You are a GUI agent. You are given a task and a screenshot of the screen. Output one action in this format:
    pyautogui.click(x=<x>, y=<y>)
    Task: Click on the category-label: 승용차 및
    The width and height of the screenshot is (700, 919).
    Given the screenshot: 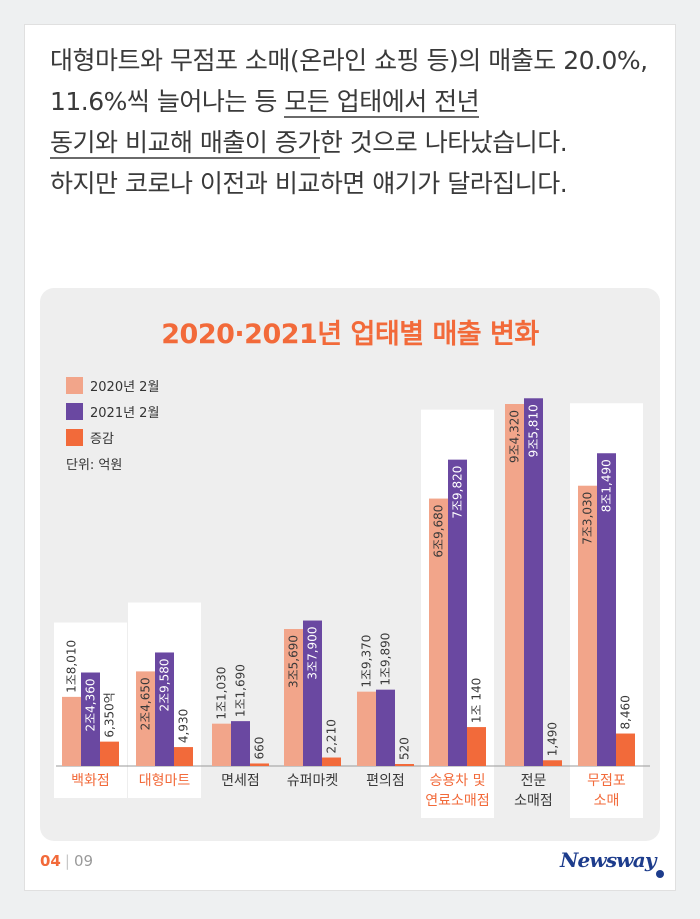 What is the action you would take?
    pyautogui.click(x=458, y=781)
    